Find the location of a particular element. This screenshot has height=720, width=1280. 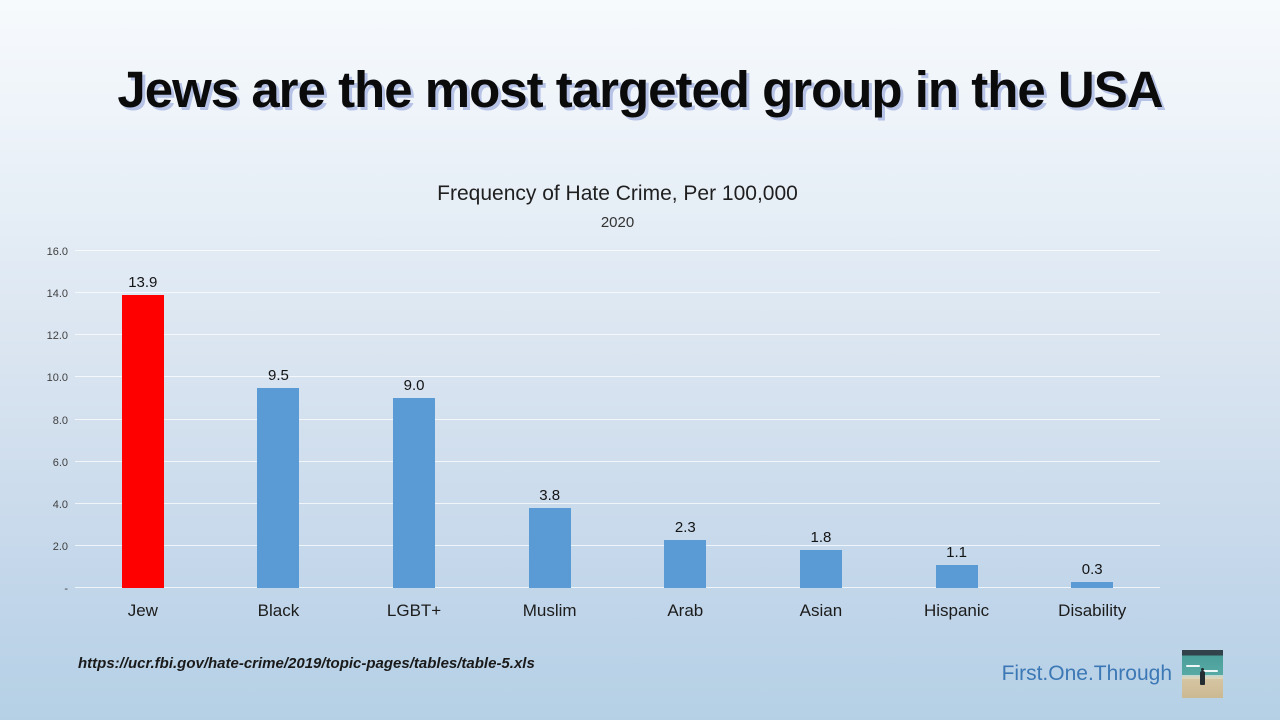

bar-lgbt+ is located at coordinates (414, 493).